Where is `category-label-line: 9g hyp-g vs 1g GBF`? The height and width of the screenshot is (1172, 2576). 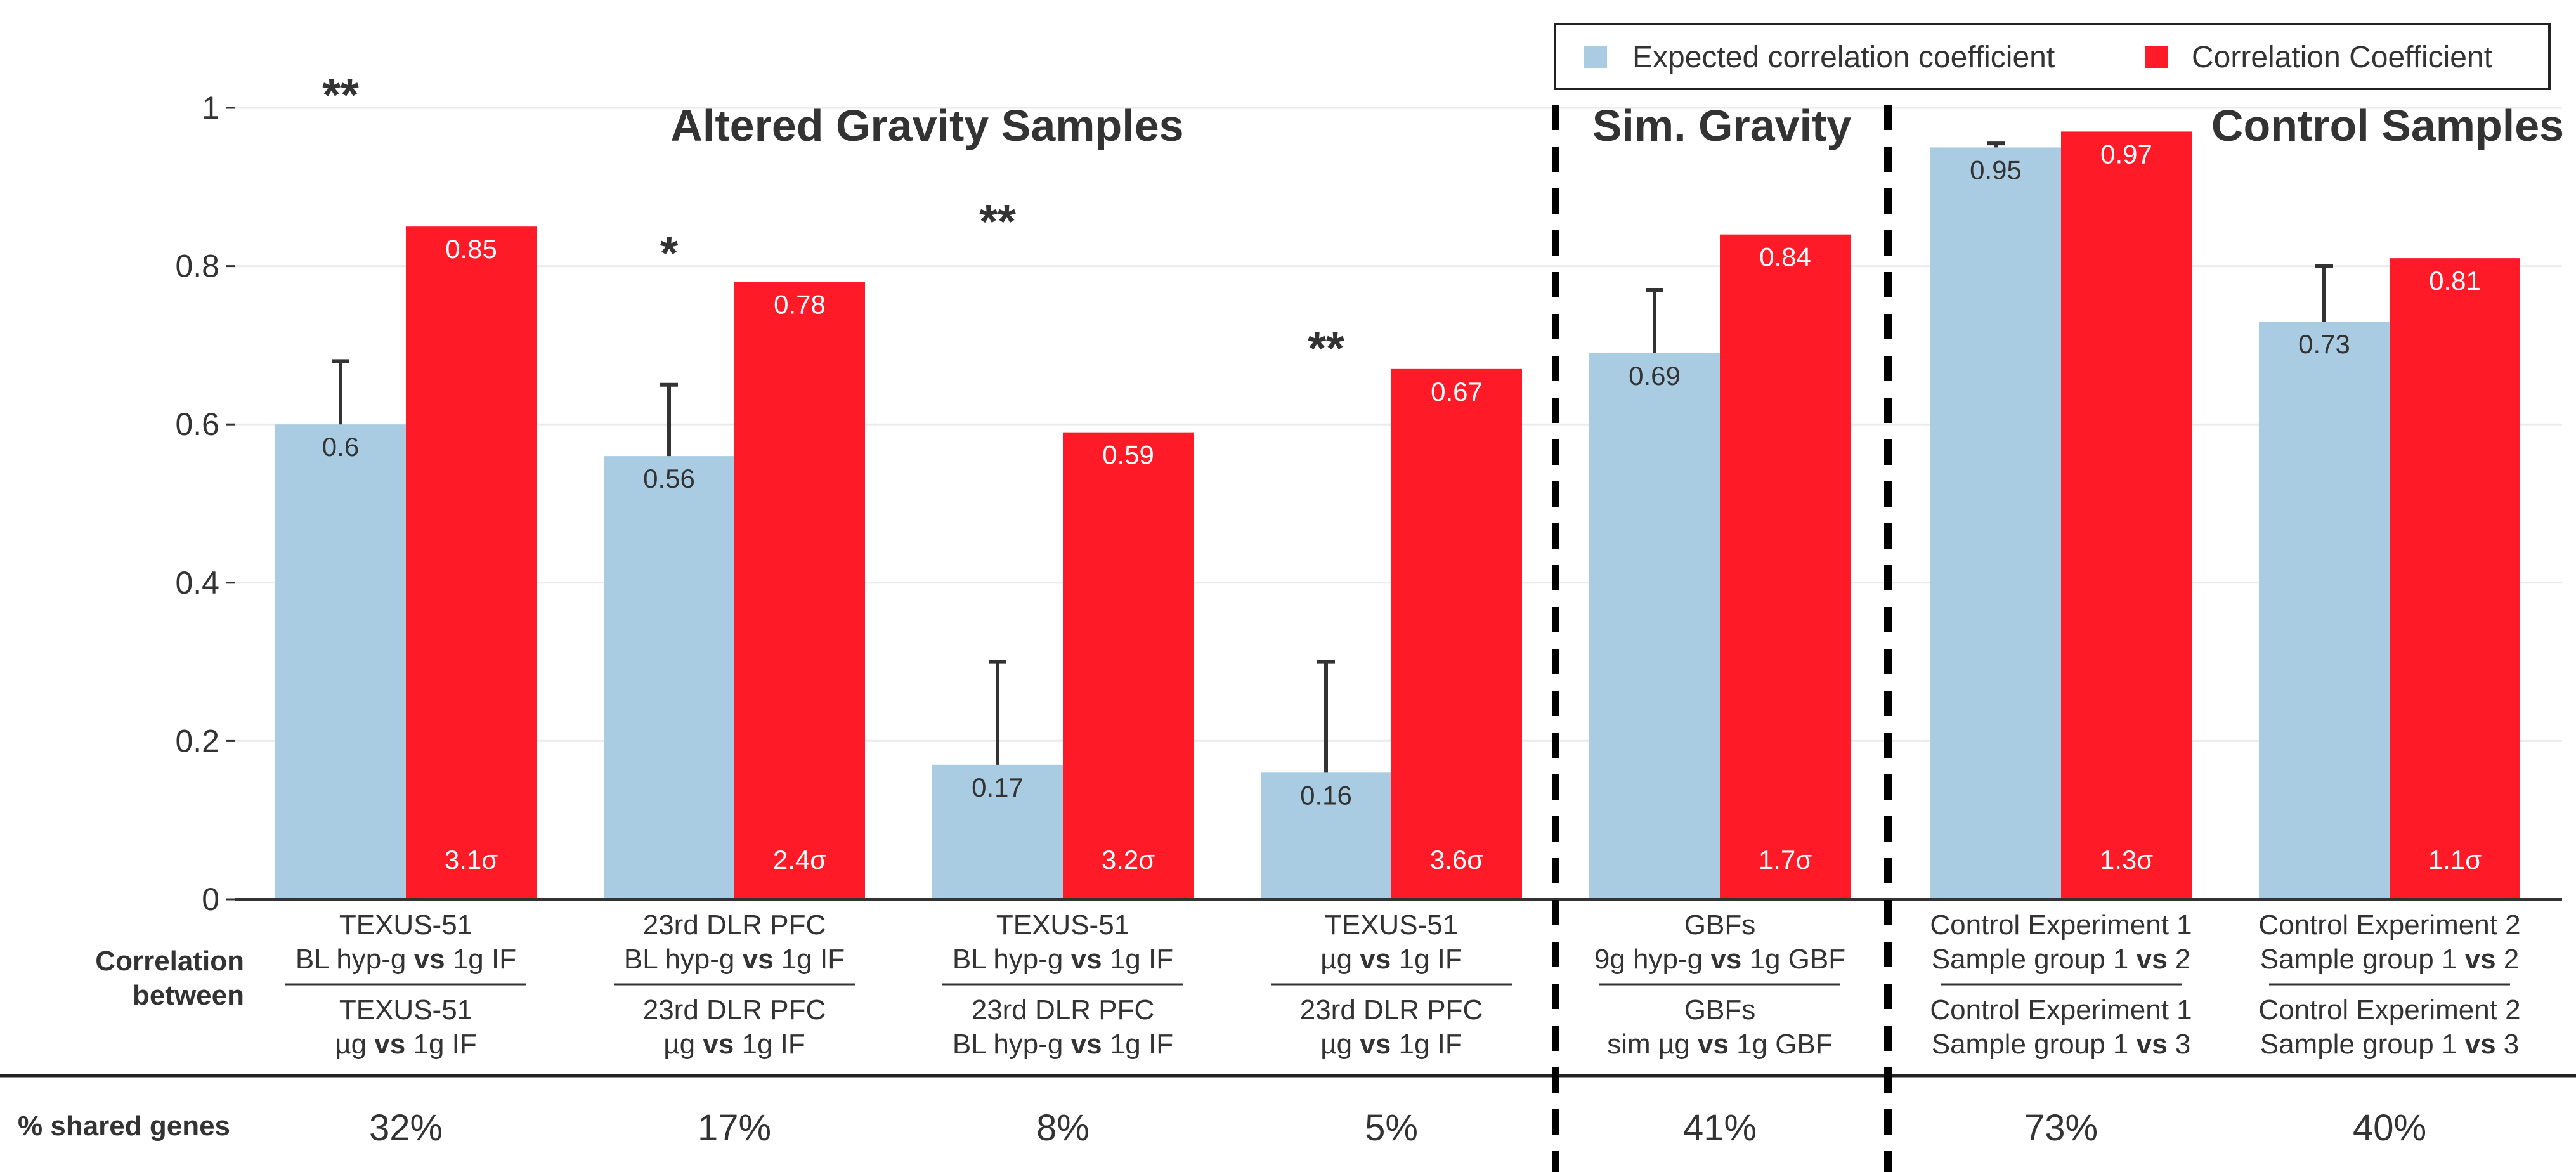
category-label-line: 9g hyp-g vs 1g GBF is located at coordinates (1720, 959).